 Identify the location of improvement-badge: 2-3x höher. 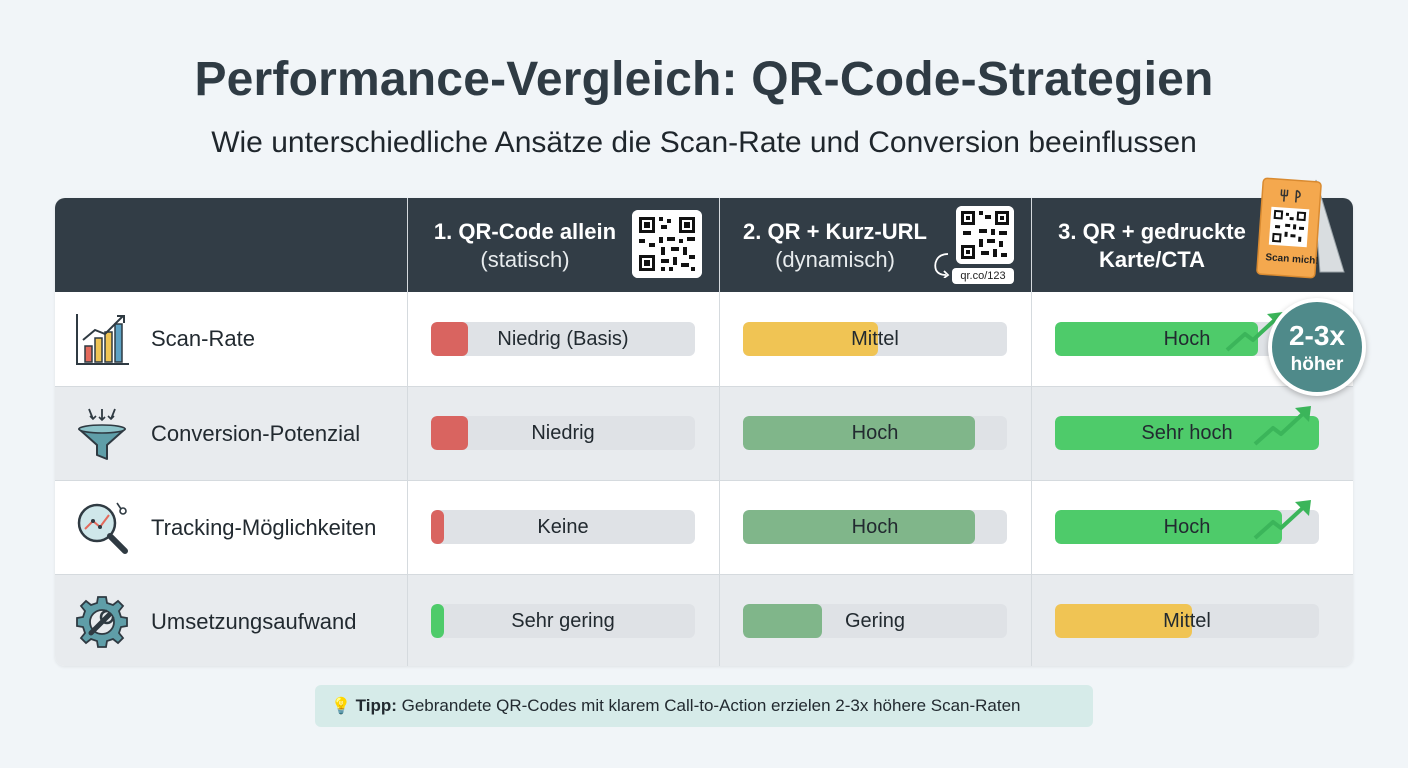
(1317, 347).